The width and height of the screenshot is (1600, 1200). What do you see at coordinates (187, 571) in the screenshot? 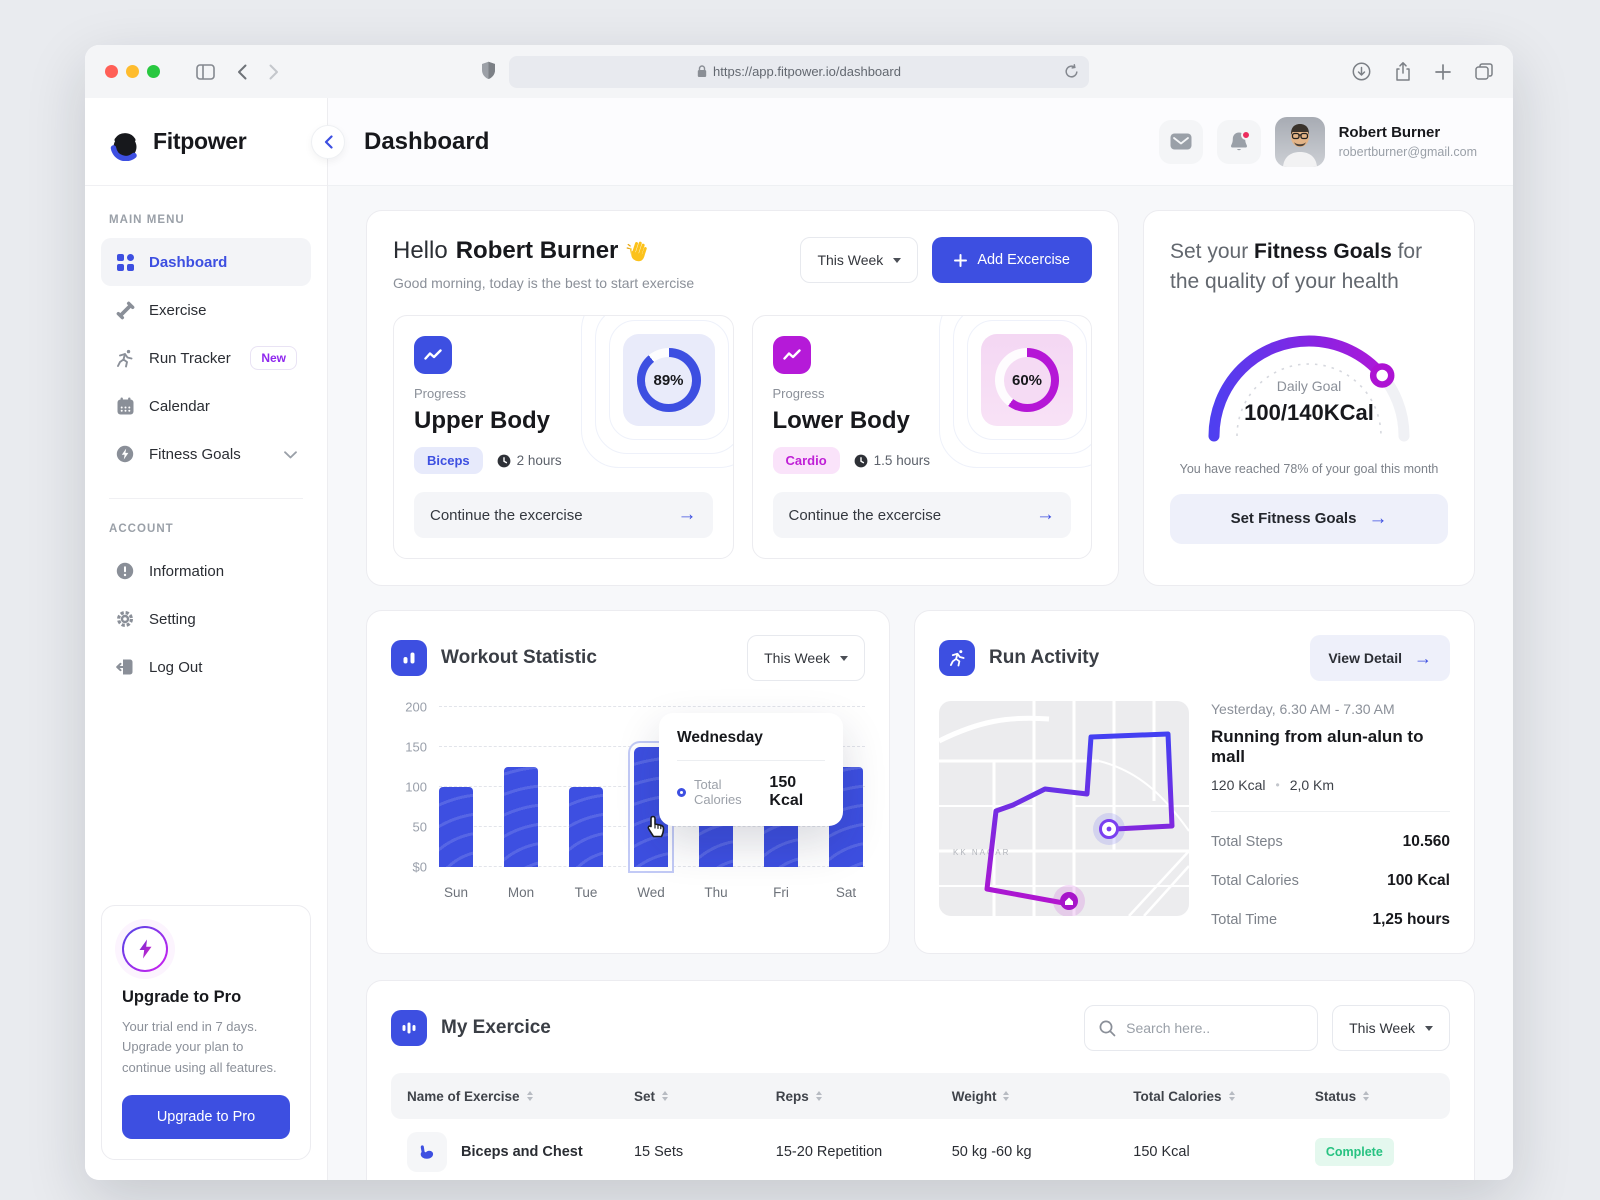
I see `sidebar-item-label: Information` at bounding box center [187, 571].